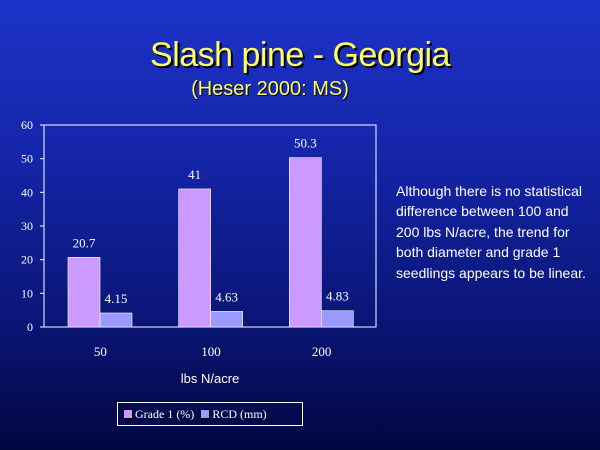 This screenshot has width=600, height=450. What do you see at coordinates (128, 414) in the screenshot?
I see `legend-swatch-grade1` at bounding box center [128, 414].